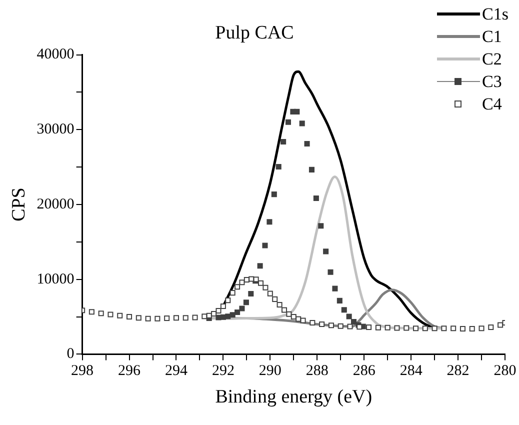 The height and width of the screenshot is (425, 519). I want to click on x-tick-label: 298, so click(82, 371).